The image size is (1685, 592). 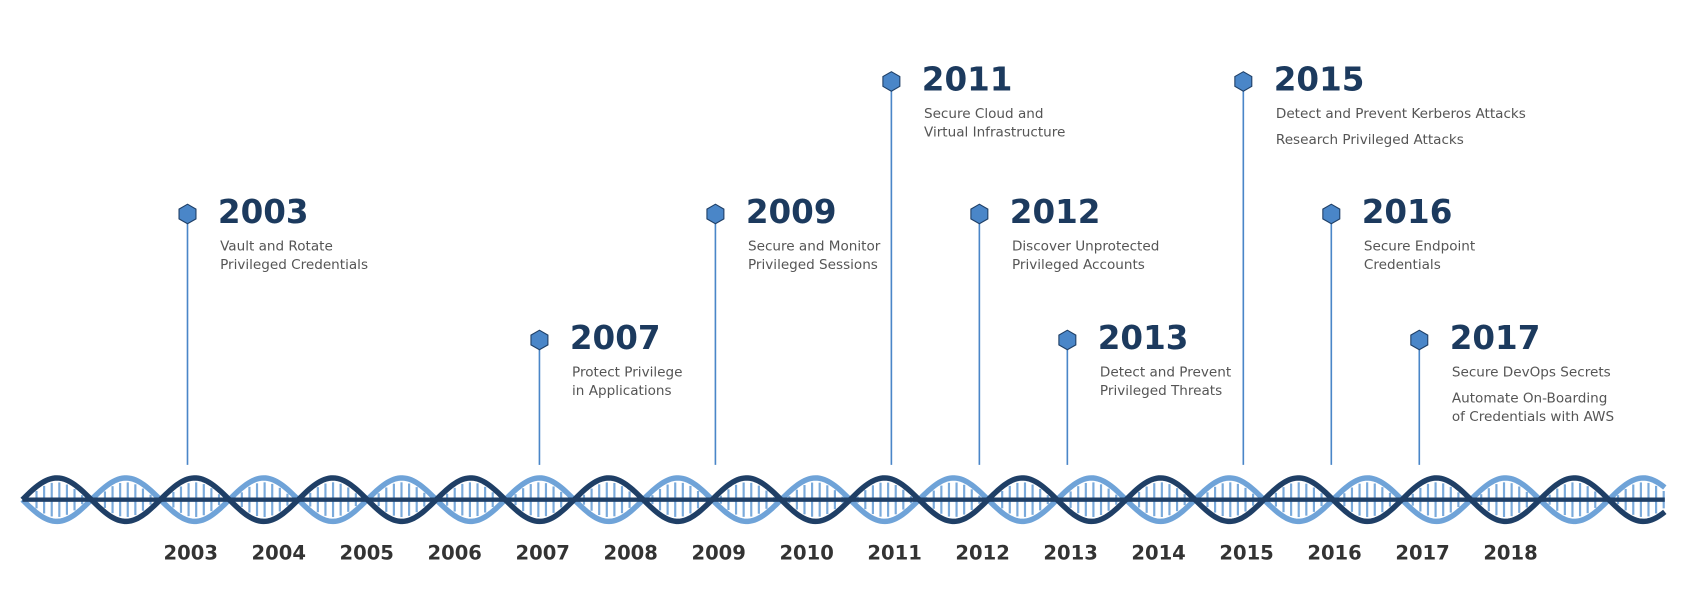 I want to click on axis-year: 2016, so click(x=1334, y=552).